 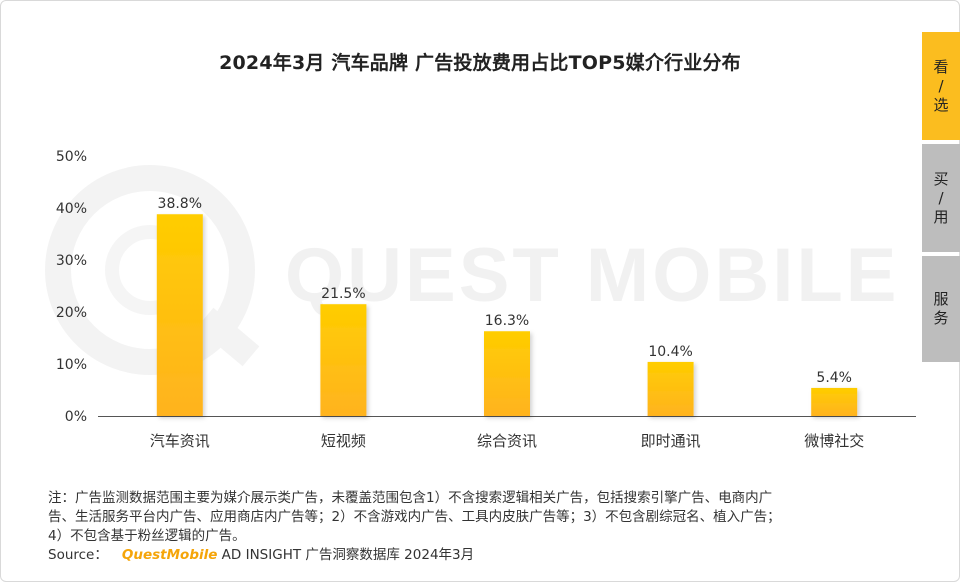 What do you see at coordinates (941, 216) in the screenshot?
I see `side-tab-char: 用` at bounding box center [941, 216].